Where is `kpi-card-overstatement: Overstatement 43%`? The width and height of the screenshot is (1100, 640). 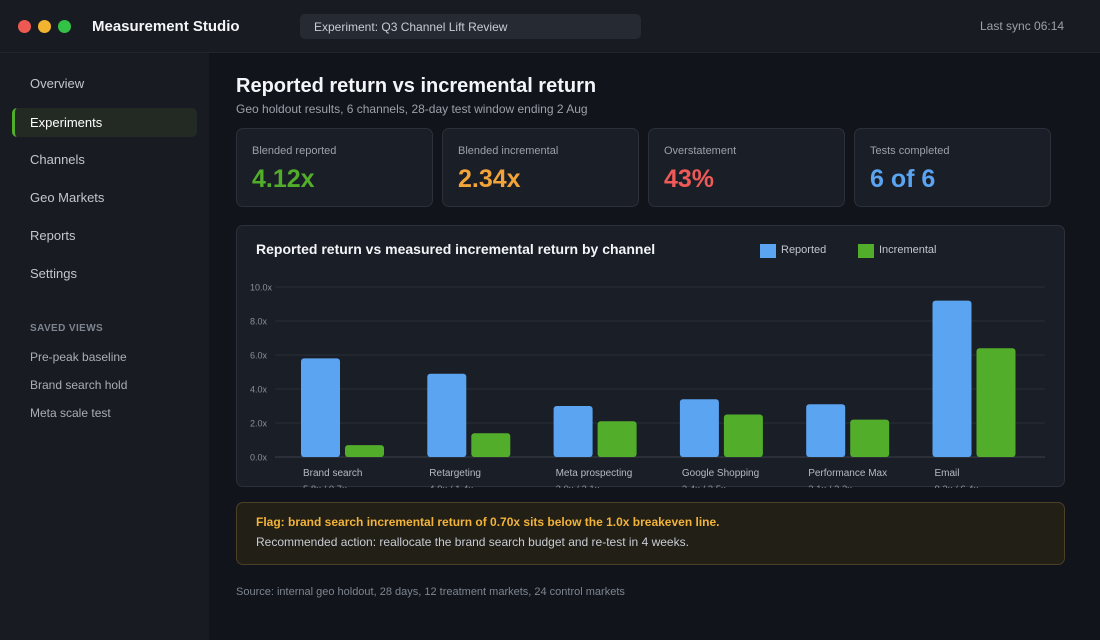
kpi-card-overstatement: Overstatement 43% is located at coordinates (746, 167).